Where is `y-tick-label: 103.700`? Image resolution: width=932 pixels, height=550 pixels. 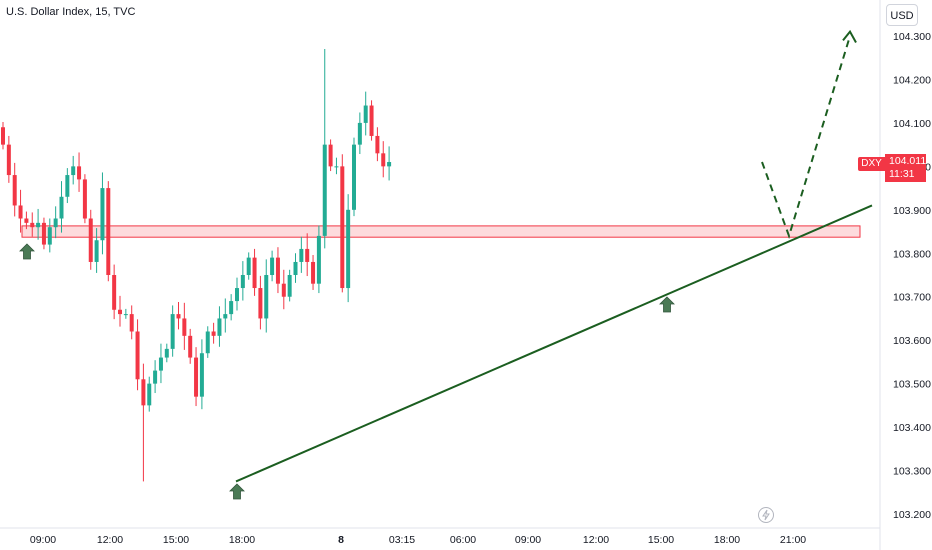 y-tick-label: 103.700 is located at coordinates (912, 298).